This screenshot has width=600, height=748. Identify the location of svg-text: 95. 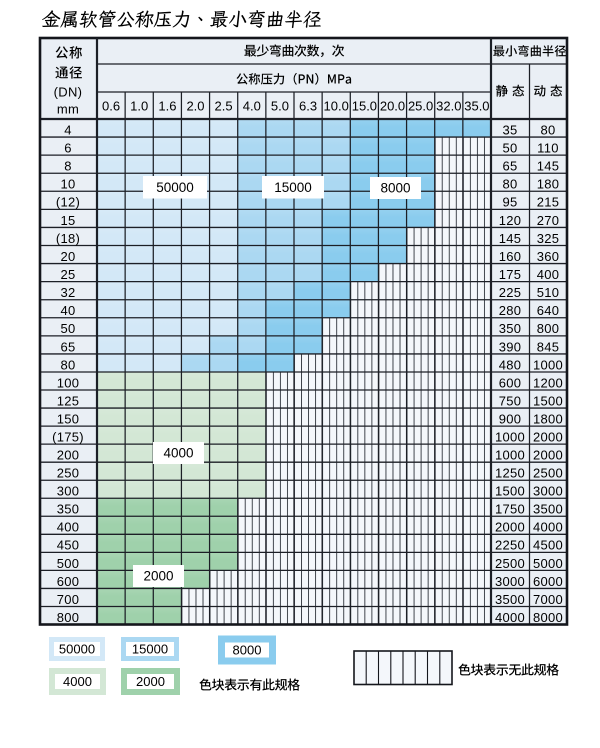
(509, 202).